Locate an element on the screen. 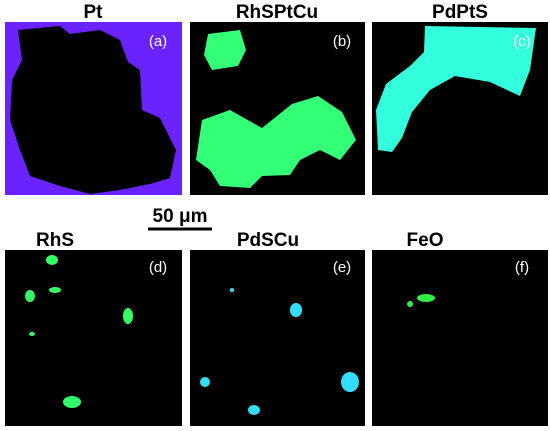  panel-c: (c) is located at coordinates (460, 108).